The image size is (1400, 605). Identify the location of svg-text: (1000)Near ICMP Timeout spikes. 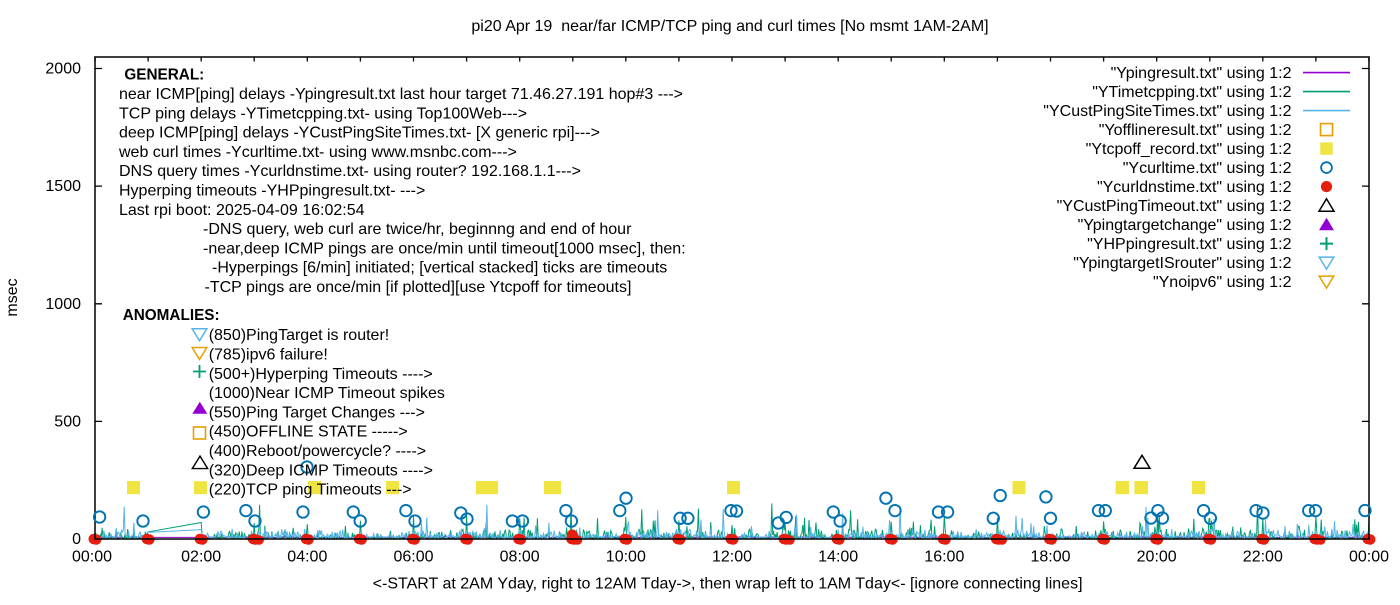
(327, 393).